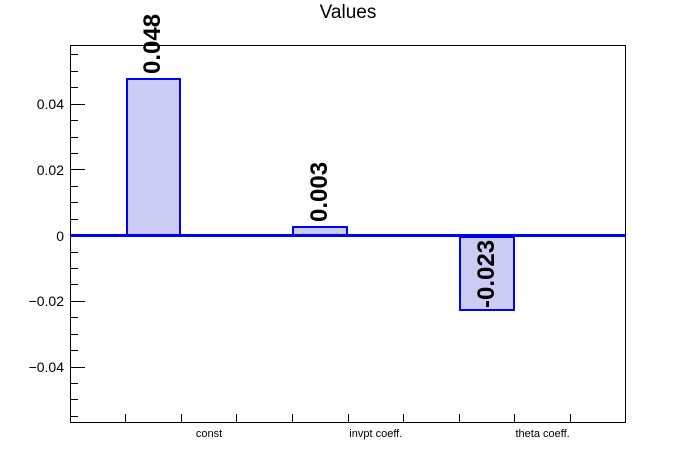 Image resolution: width=696 pixels, height=472 pixels. What do you see at coordinates (348, 12) in the screenshot?
I see `chart-title: Values` at bounding box center [348, 12].